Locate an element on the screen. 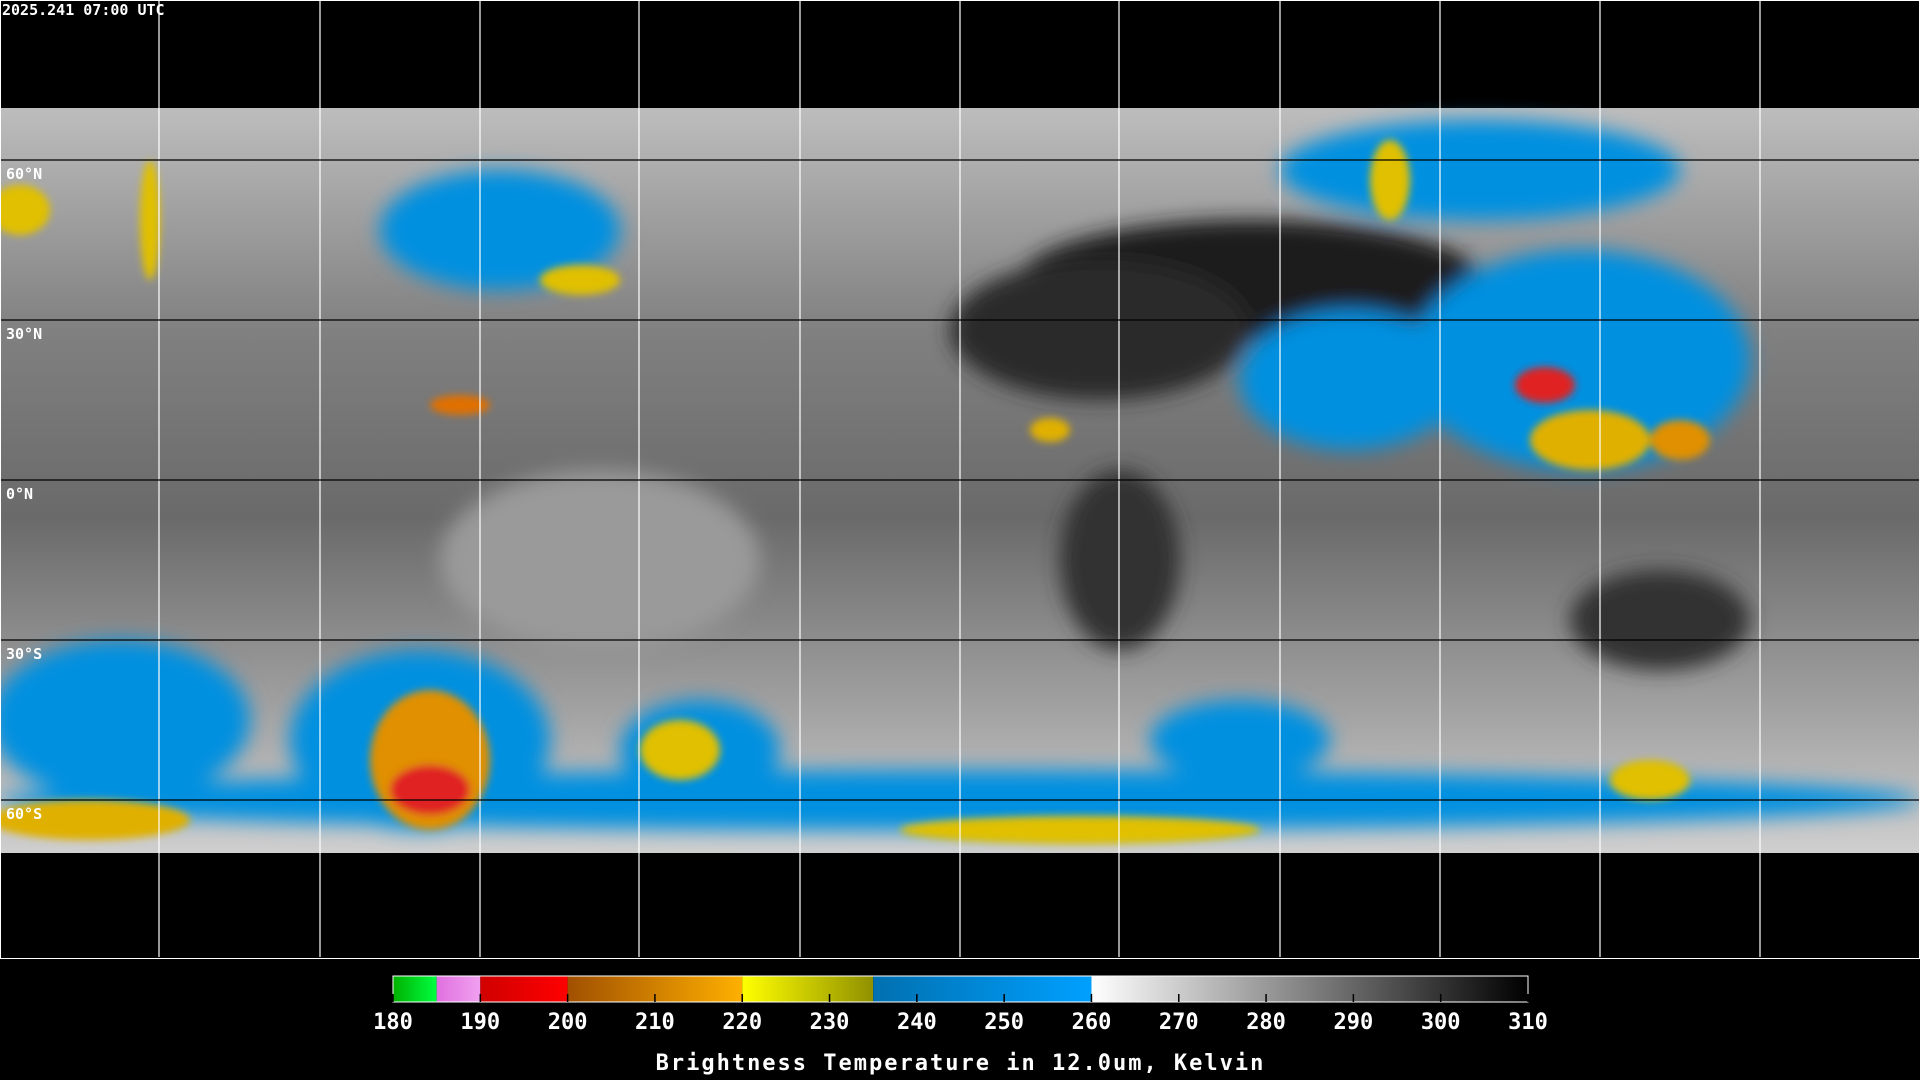 The width and height of the screenshot is (1920, 1080). colorbar-tick-label: 290 is located at coordinates (1354, 1022).